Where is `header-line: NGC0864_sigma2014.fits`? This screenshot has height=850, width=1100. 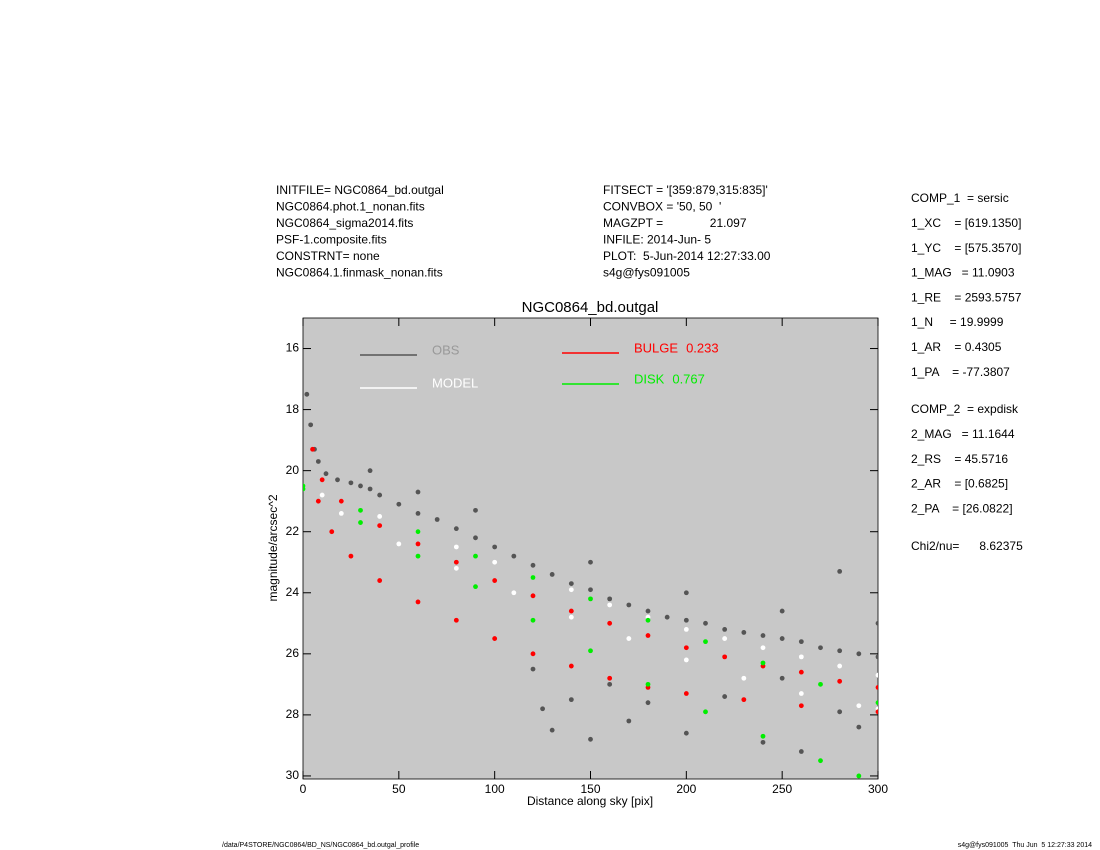
header-line: NGC0864_sigma2014.fits is located at coordinates (344, 223).